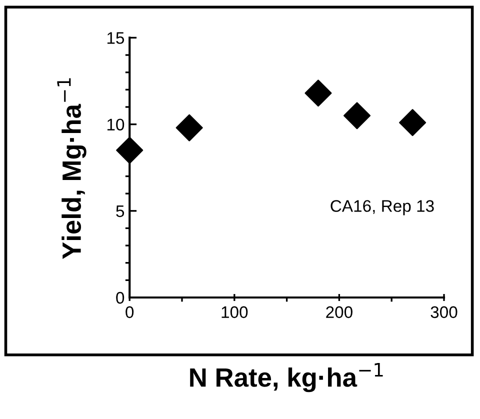  What do you see at coordinates (71, 168) in the screenshot?
I see `y-axis-title: Yield, Mg·ha$^{−1}$` at bounding box center [71, 168].